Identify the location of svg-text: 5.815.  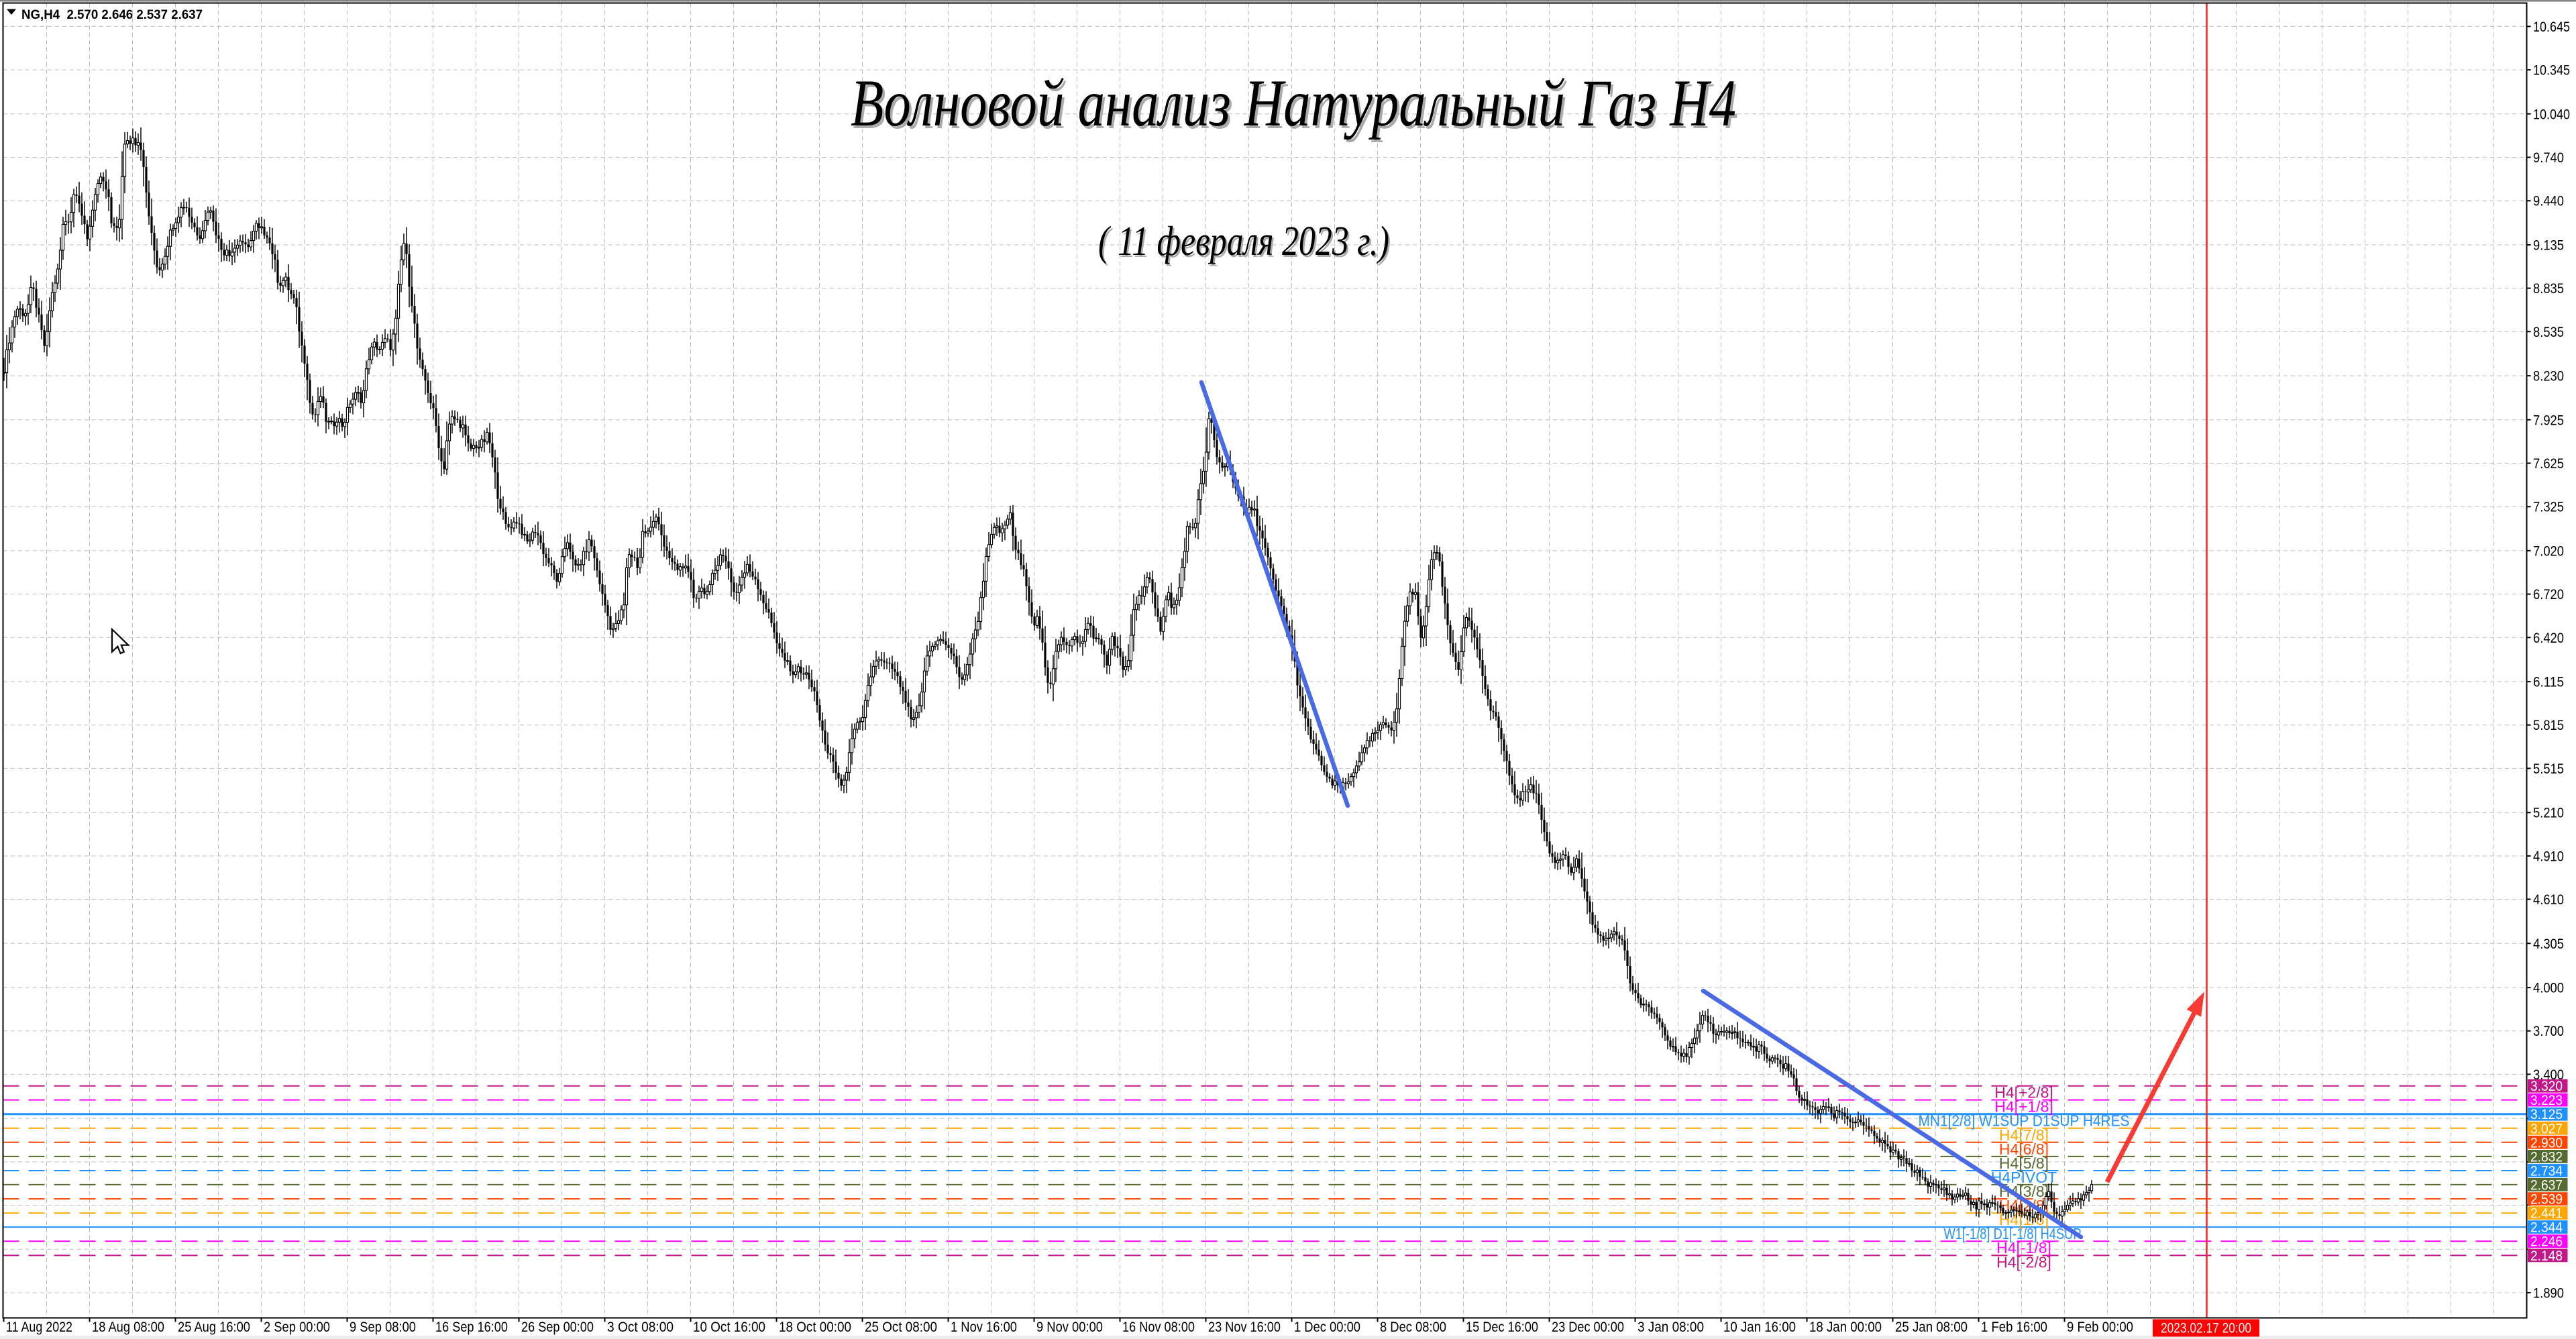
(2548, 725).